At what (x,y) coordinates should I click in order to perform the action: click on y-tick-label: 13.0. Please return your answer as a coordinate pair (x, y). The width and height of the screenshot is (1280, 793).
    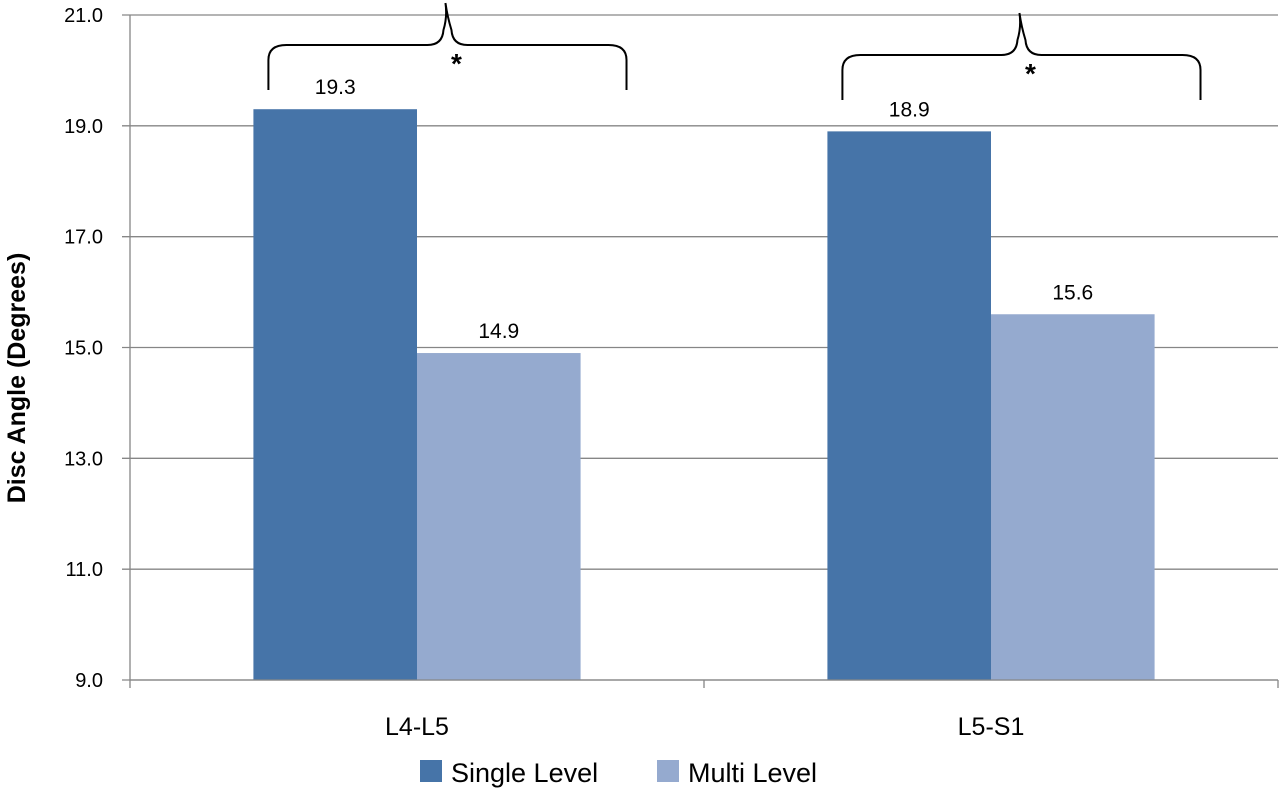
    Looking at the image, I should click on (83, 459).